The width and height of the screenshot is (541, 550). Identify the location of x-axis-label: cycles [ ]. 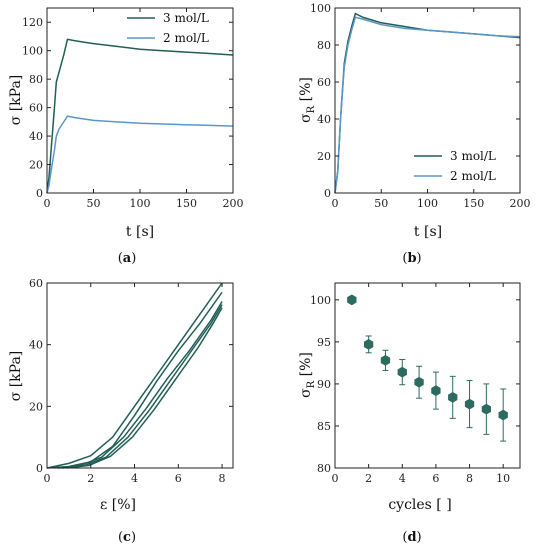
(419, 505).